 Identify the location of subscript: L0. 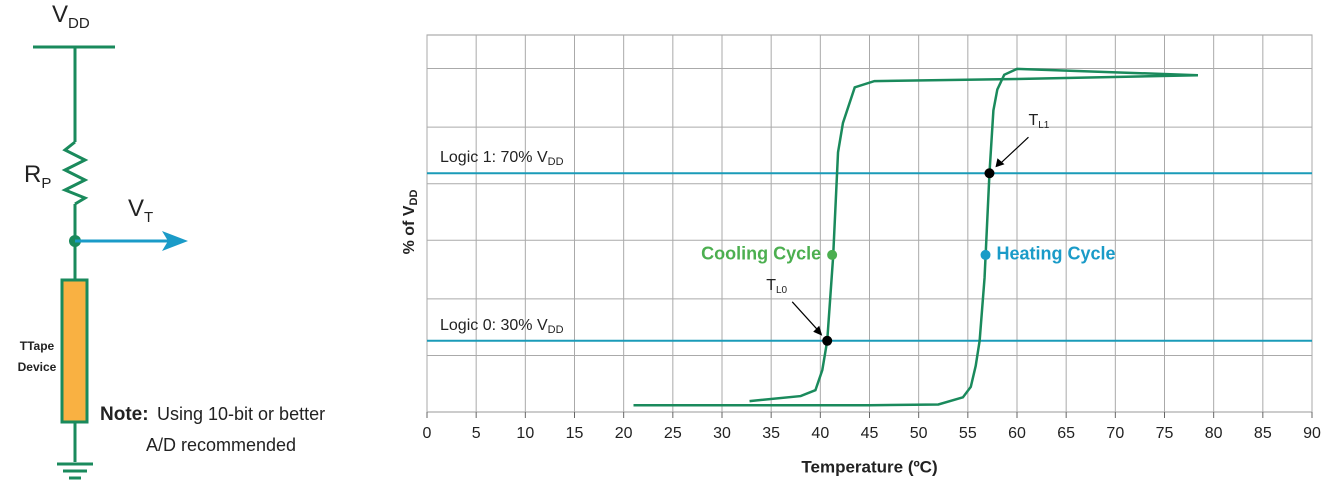
(782, 289).